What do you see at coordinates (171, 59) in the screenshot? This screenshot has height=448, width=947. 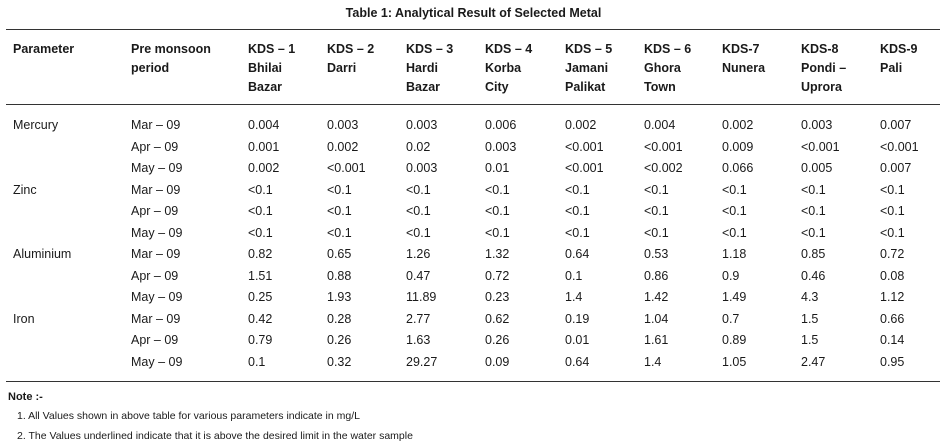 I see `header-cell: Pre monsoon period` at bounding box center [171, 59].